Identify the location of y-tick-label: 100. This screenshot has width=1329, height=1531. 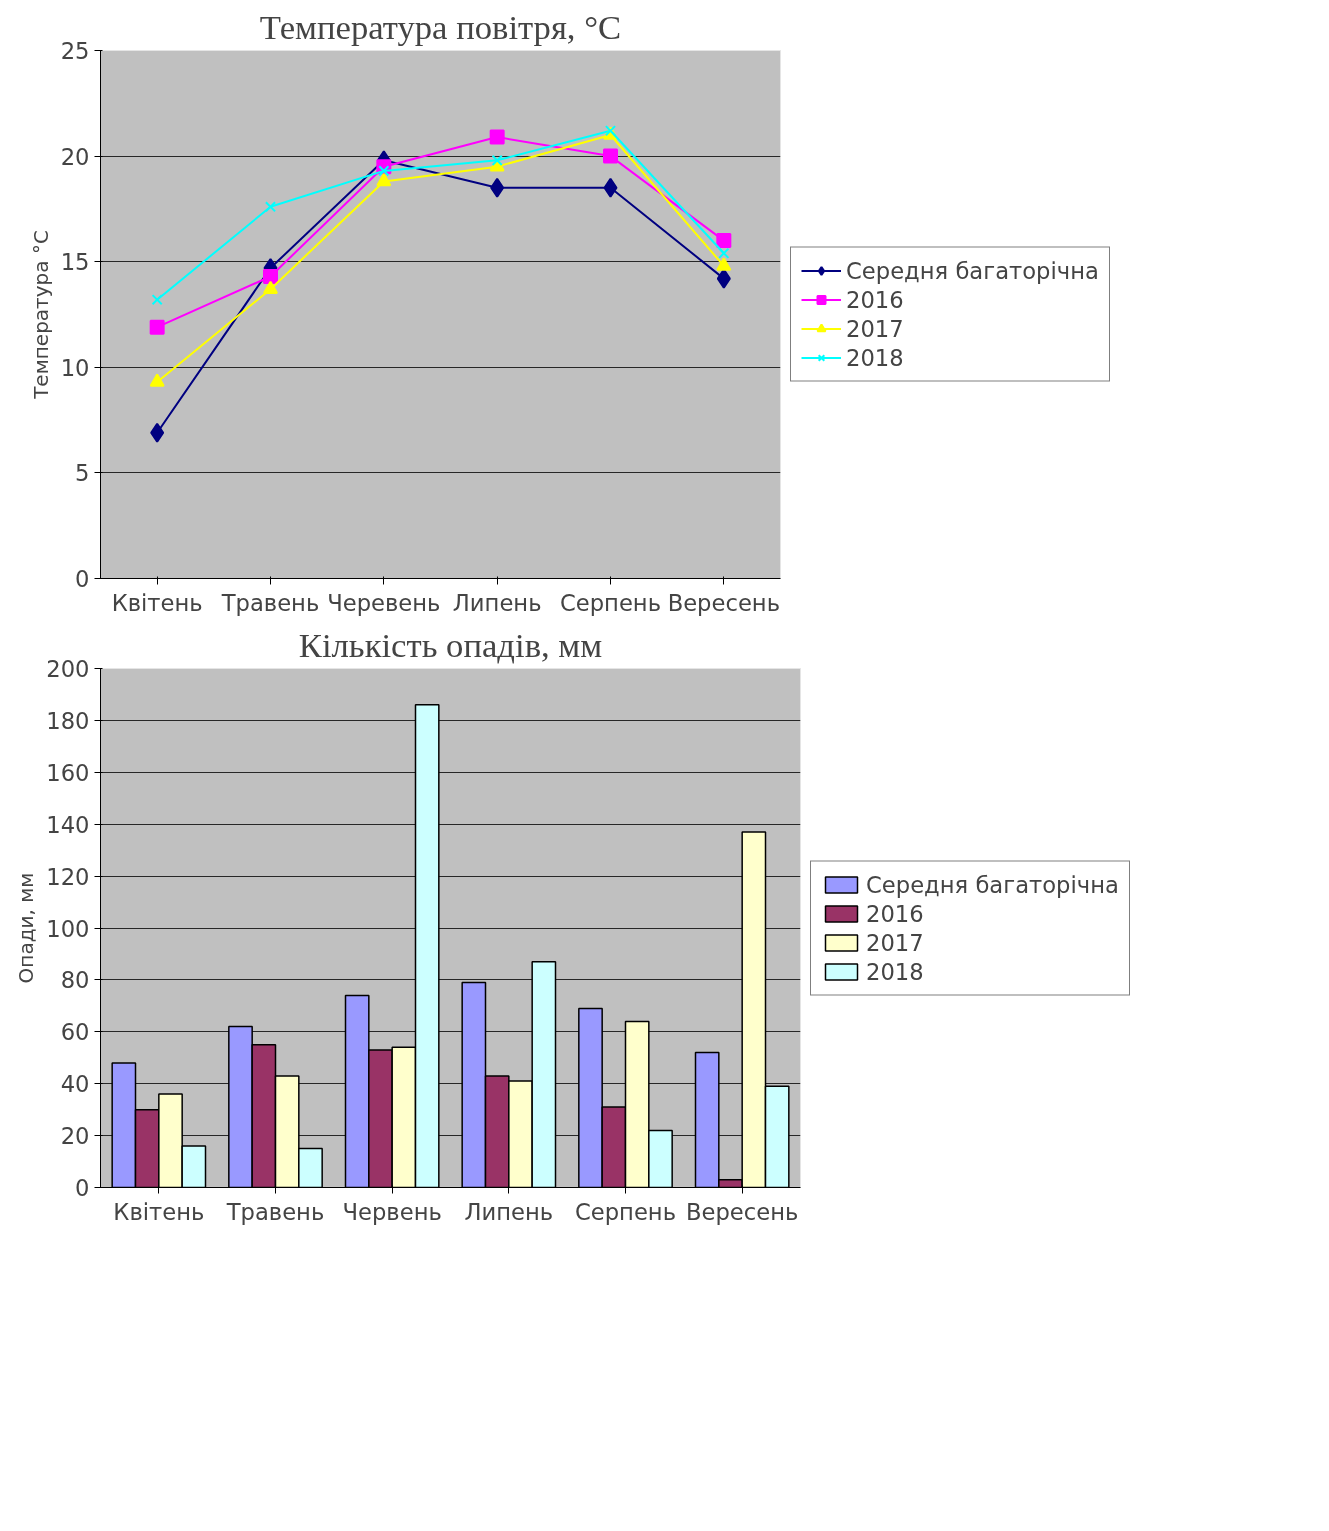
(68, 928).